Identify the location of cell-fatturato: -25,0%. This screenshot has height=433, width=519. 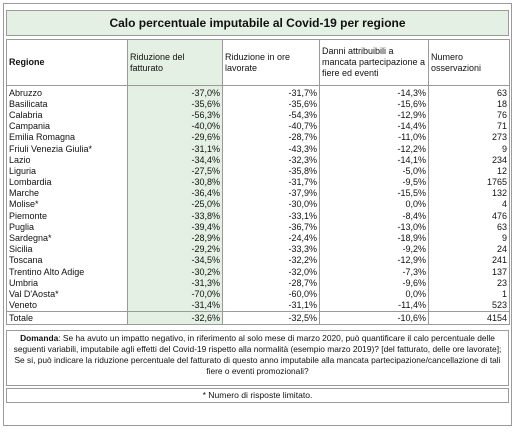
(175, 204).